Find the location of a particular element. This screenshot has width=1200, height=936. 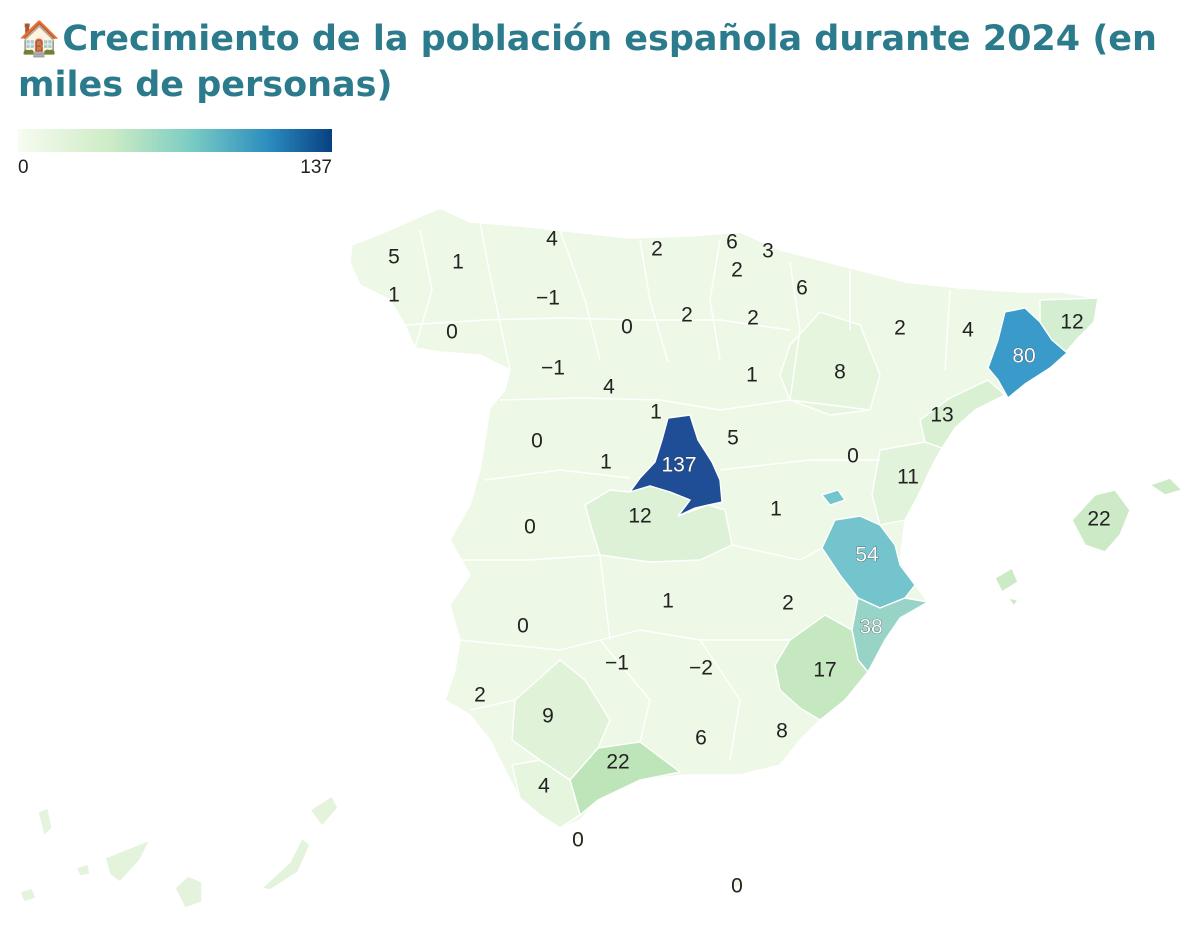

baleares-menorca-shape is located at coordinates (1166, 486).